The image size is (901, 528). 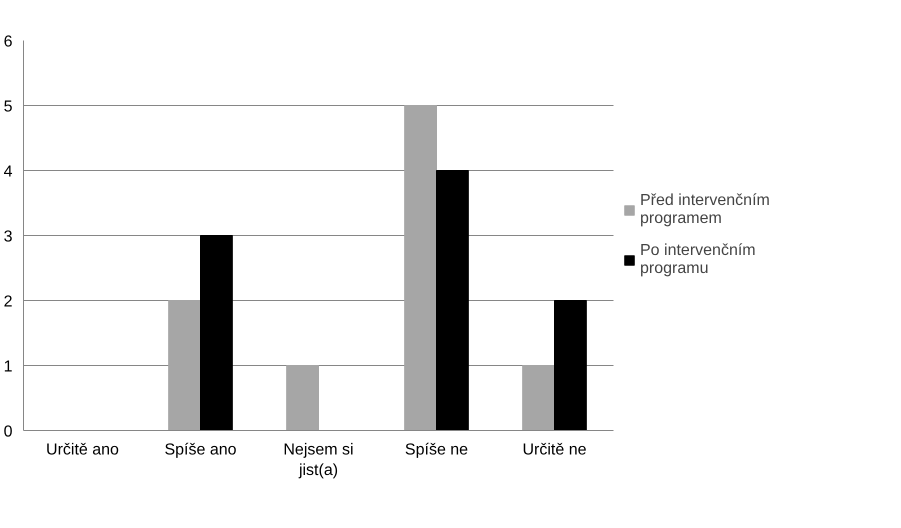 I want to click on x-tick-label: Určitě ne, so click(x=554, y=450).